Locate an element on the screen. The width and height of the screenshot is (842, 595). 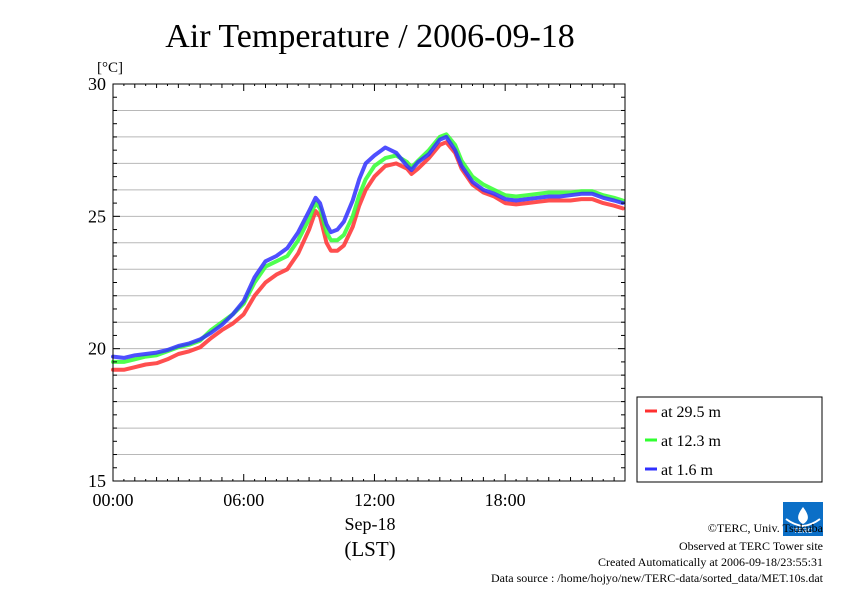
y-tick-label: 30 is located at coordinates (97, 84).